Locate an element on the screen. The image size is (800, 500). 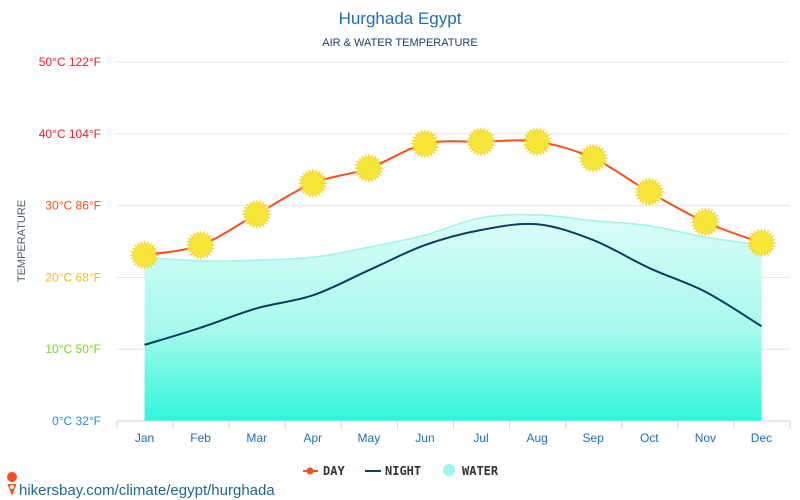
source-link: hikersbay.com/climate/egypt/hurghada is located at coordinates (147, 490).